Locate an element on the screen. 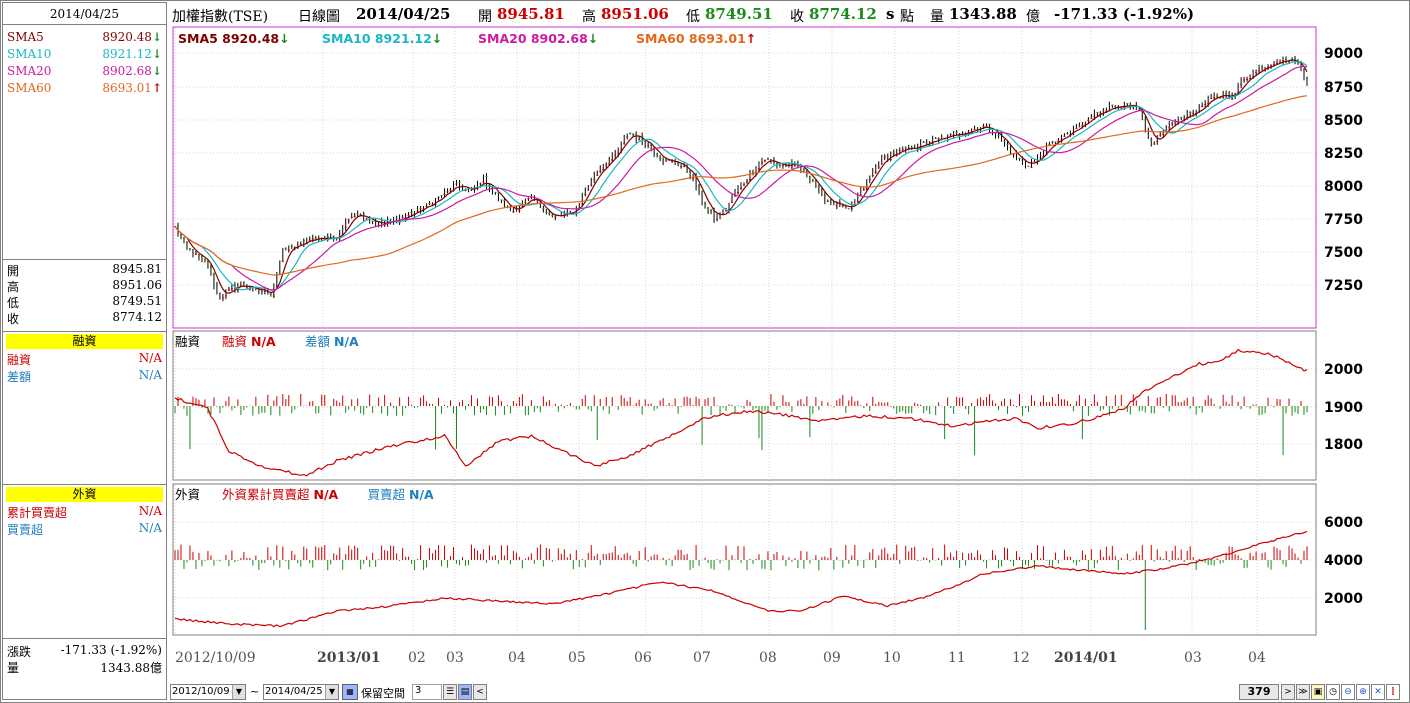  sma-value: 8902.68↓ is located at coordinates (132, 71).